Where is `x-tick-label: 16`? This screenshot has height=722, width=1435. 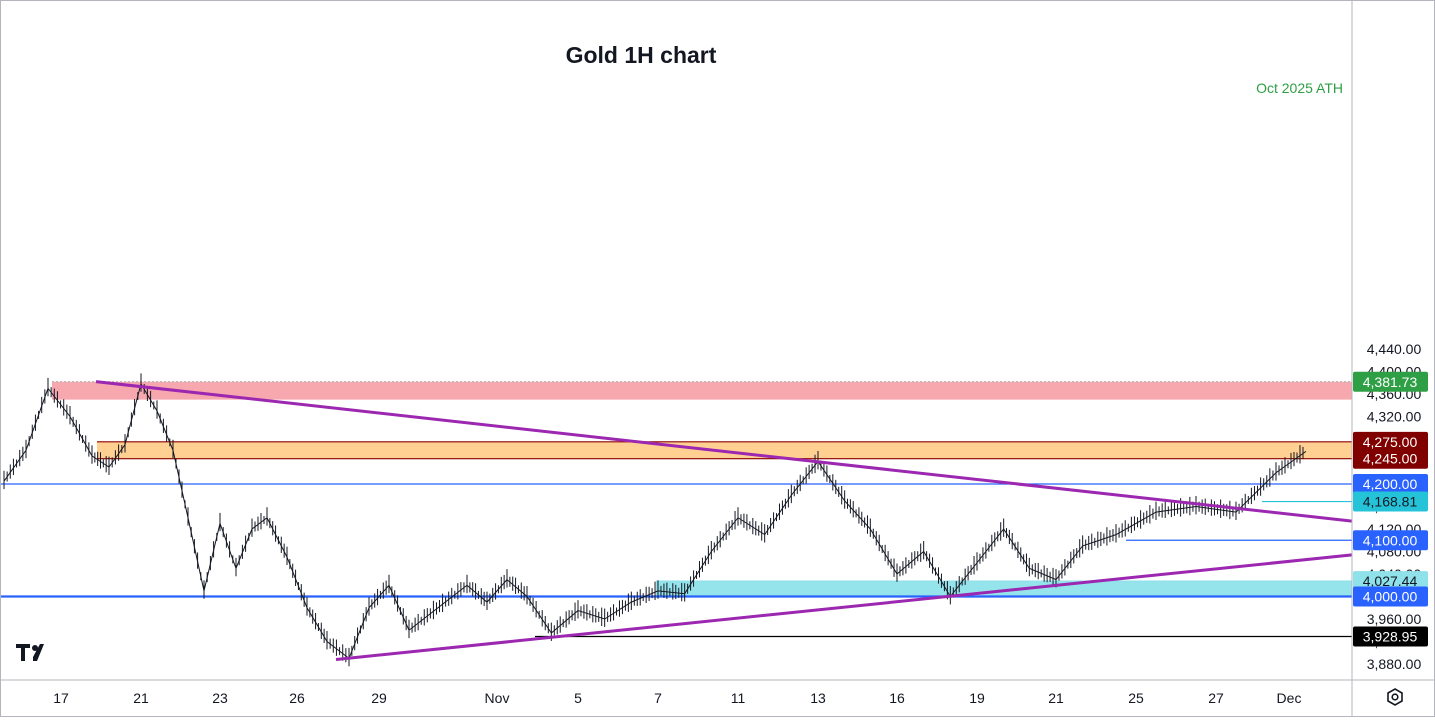
x-tick-label: 16 is located at coordinates (897, 698).